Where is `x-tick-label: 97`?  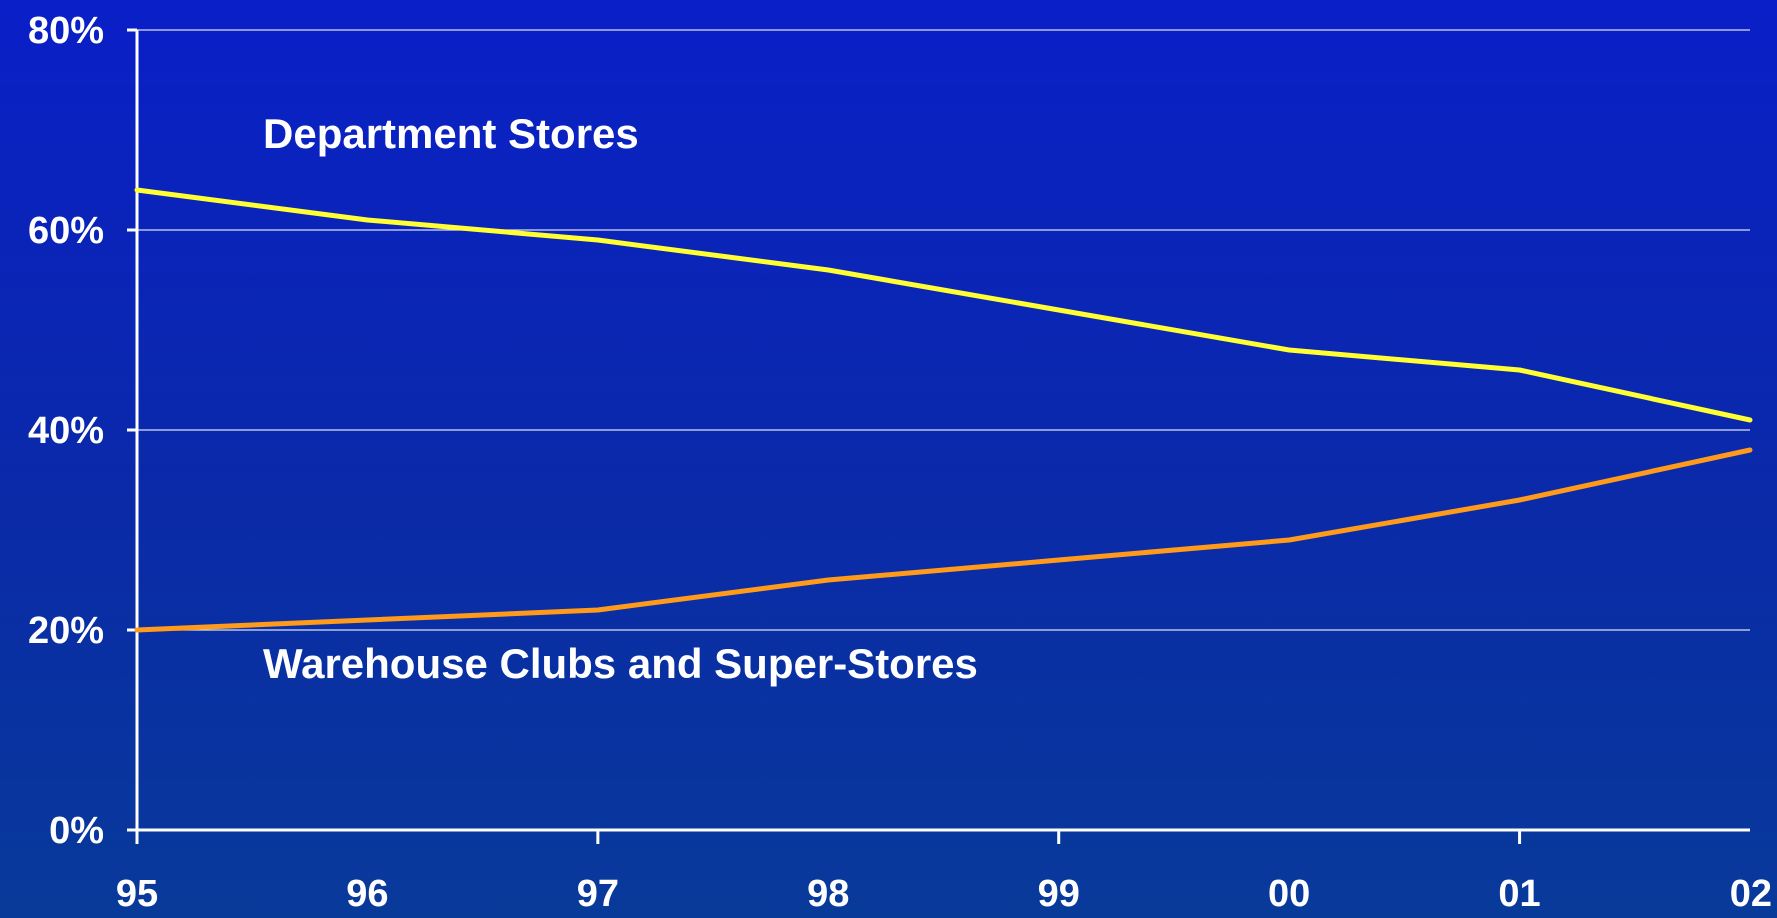
x-tick-label: 97 is located at coordinates (598, 894).